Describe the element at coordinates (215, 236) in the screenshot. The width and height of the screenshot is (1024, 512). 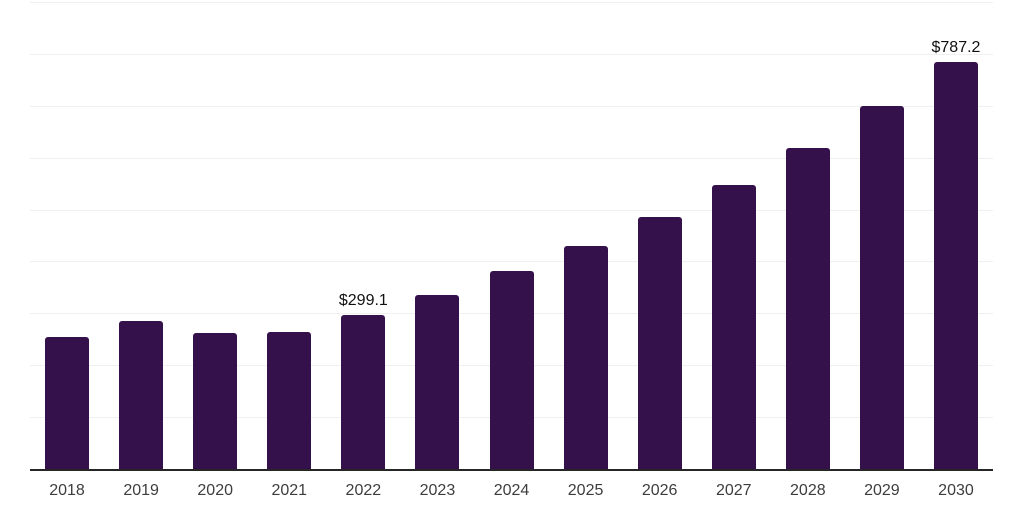
I see `bar-slot-2020` at that location.